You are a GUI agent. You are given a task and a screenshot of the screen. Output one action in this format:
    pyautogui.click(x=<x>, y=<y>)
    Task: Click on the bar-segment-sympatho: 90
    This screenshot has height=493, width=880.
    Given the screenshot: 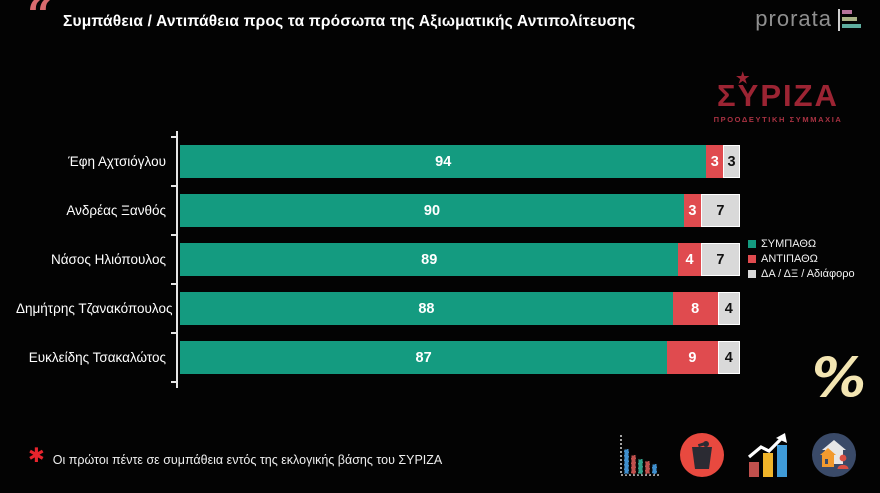 What is the action you would take?
    pyautogui.click(x=432, y=210)
    